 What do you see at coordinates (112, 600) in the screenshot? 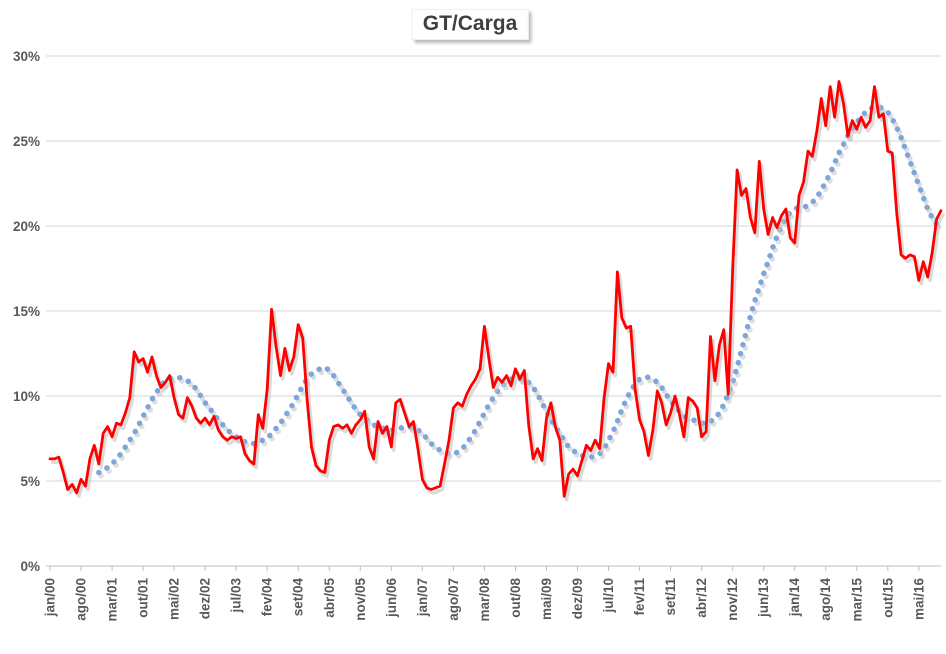
I see `x-axis-label: mar/01` at bounding box center [112, 600].